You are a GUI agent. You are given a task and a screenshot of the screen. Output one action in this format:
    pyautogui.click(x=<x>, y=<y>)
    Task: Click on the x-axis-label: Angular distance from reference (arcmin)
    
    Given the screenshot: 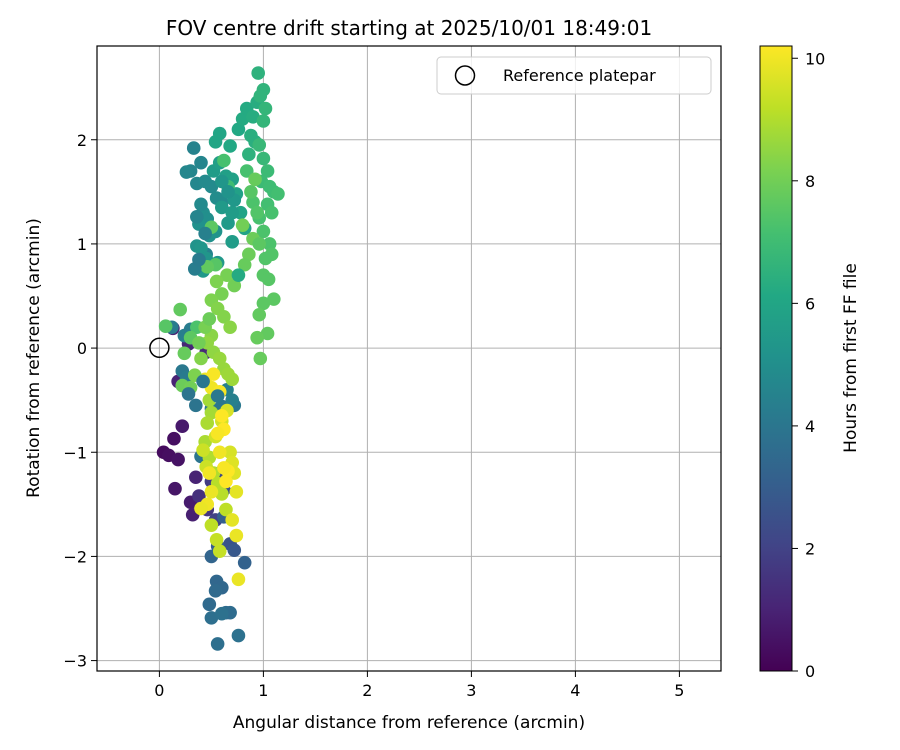 What is the action you would take?
    pyautogui.click(x=409, y=723)
    